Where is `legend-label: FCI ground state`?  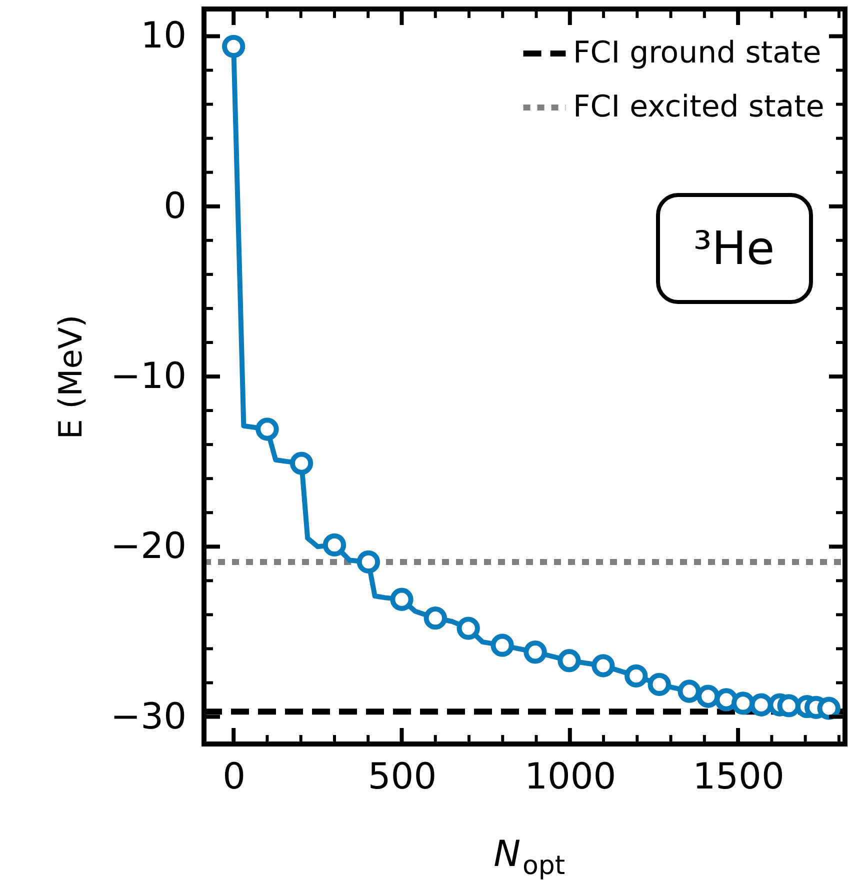
legend-label: FCI ground state is located at coordinates (697, 53).